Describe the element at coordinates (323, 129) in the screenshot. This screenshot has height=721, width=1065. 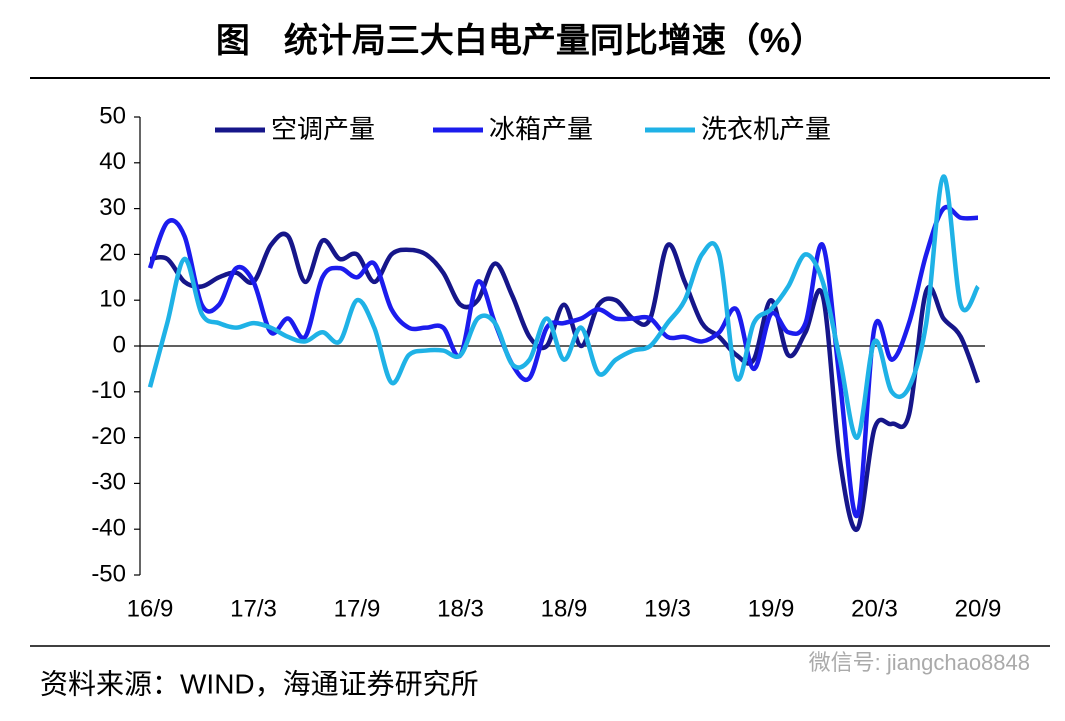
I see `legend-label: 空调产量` at that location.